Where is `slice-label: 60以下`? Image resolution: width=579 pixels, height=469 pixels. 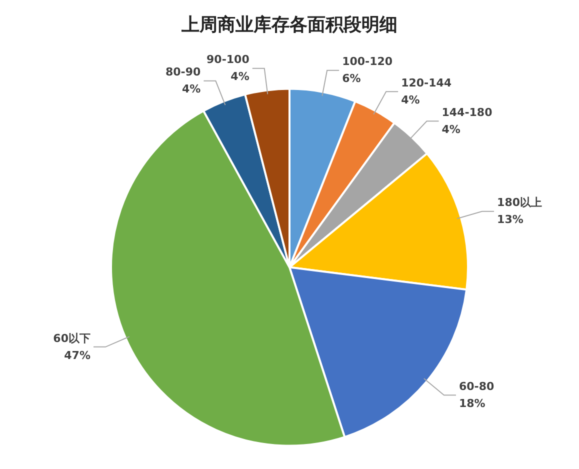 slice-label: 60以下 is located at coordinates (71, 338).